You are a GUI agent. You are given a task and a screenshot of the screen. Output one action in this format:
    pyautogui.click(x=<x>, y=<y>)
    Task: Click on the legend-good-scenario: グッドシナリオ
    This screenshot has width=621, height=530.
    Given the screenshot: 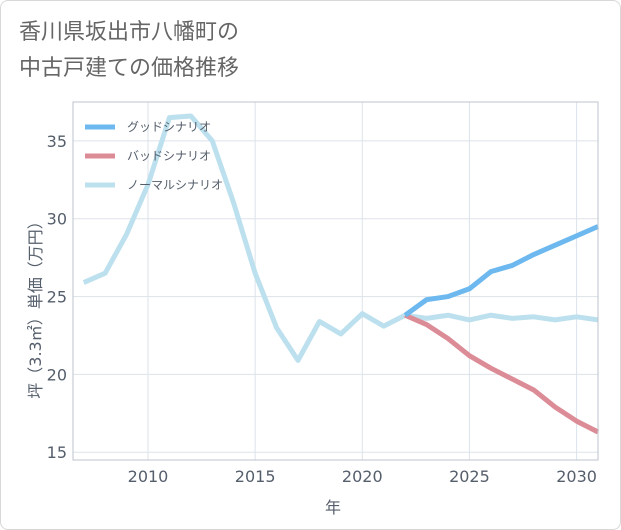 What is the action you would take?
    pyautogui.click(x=148, y=127)
    